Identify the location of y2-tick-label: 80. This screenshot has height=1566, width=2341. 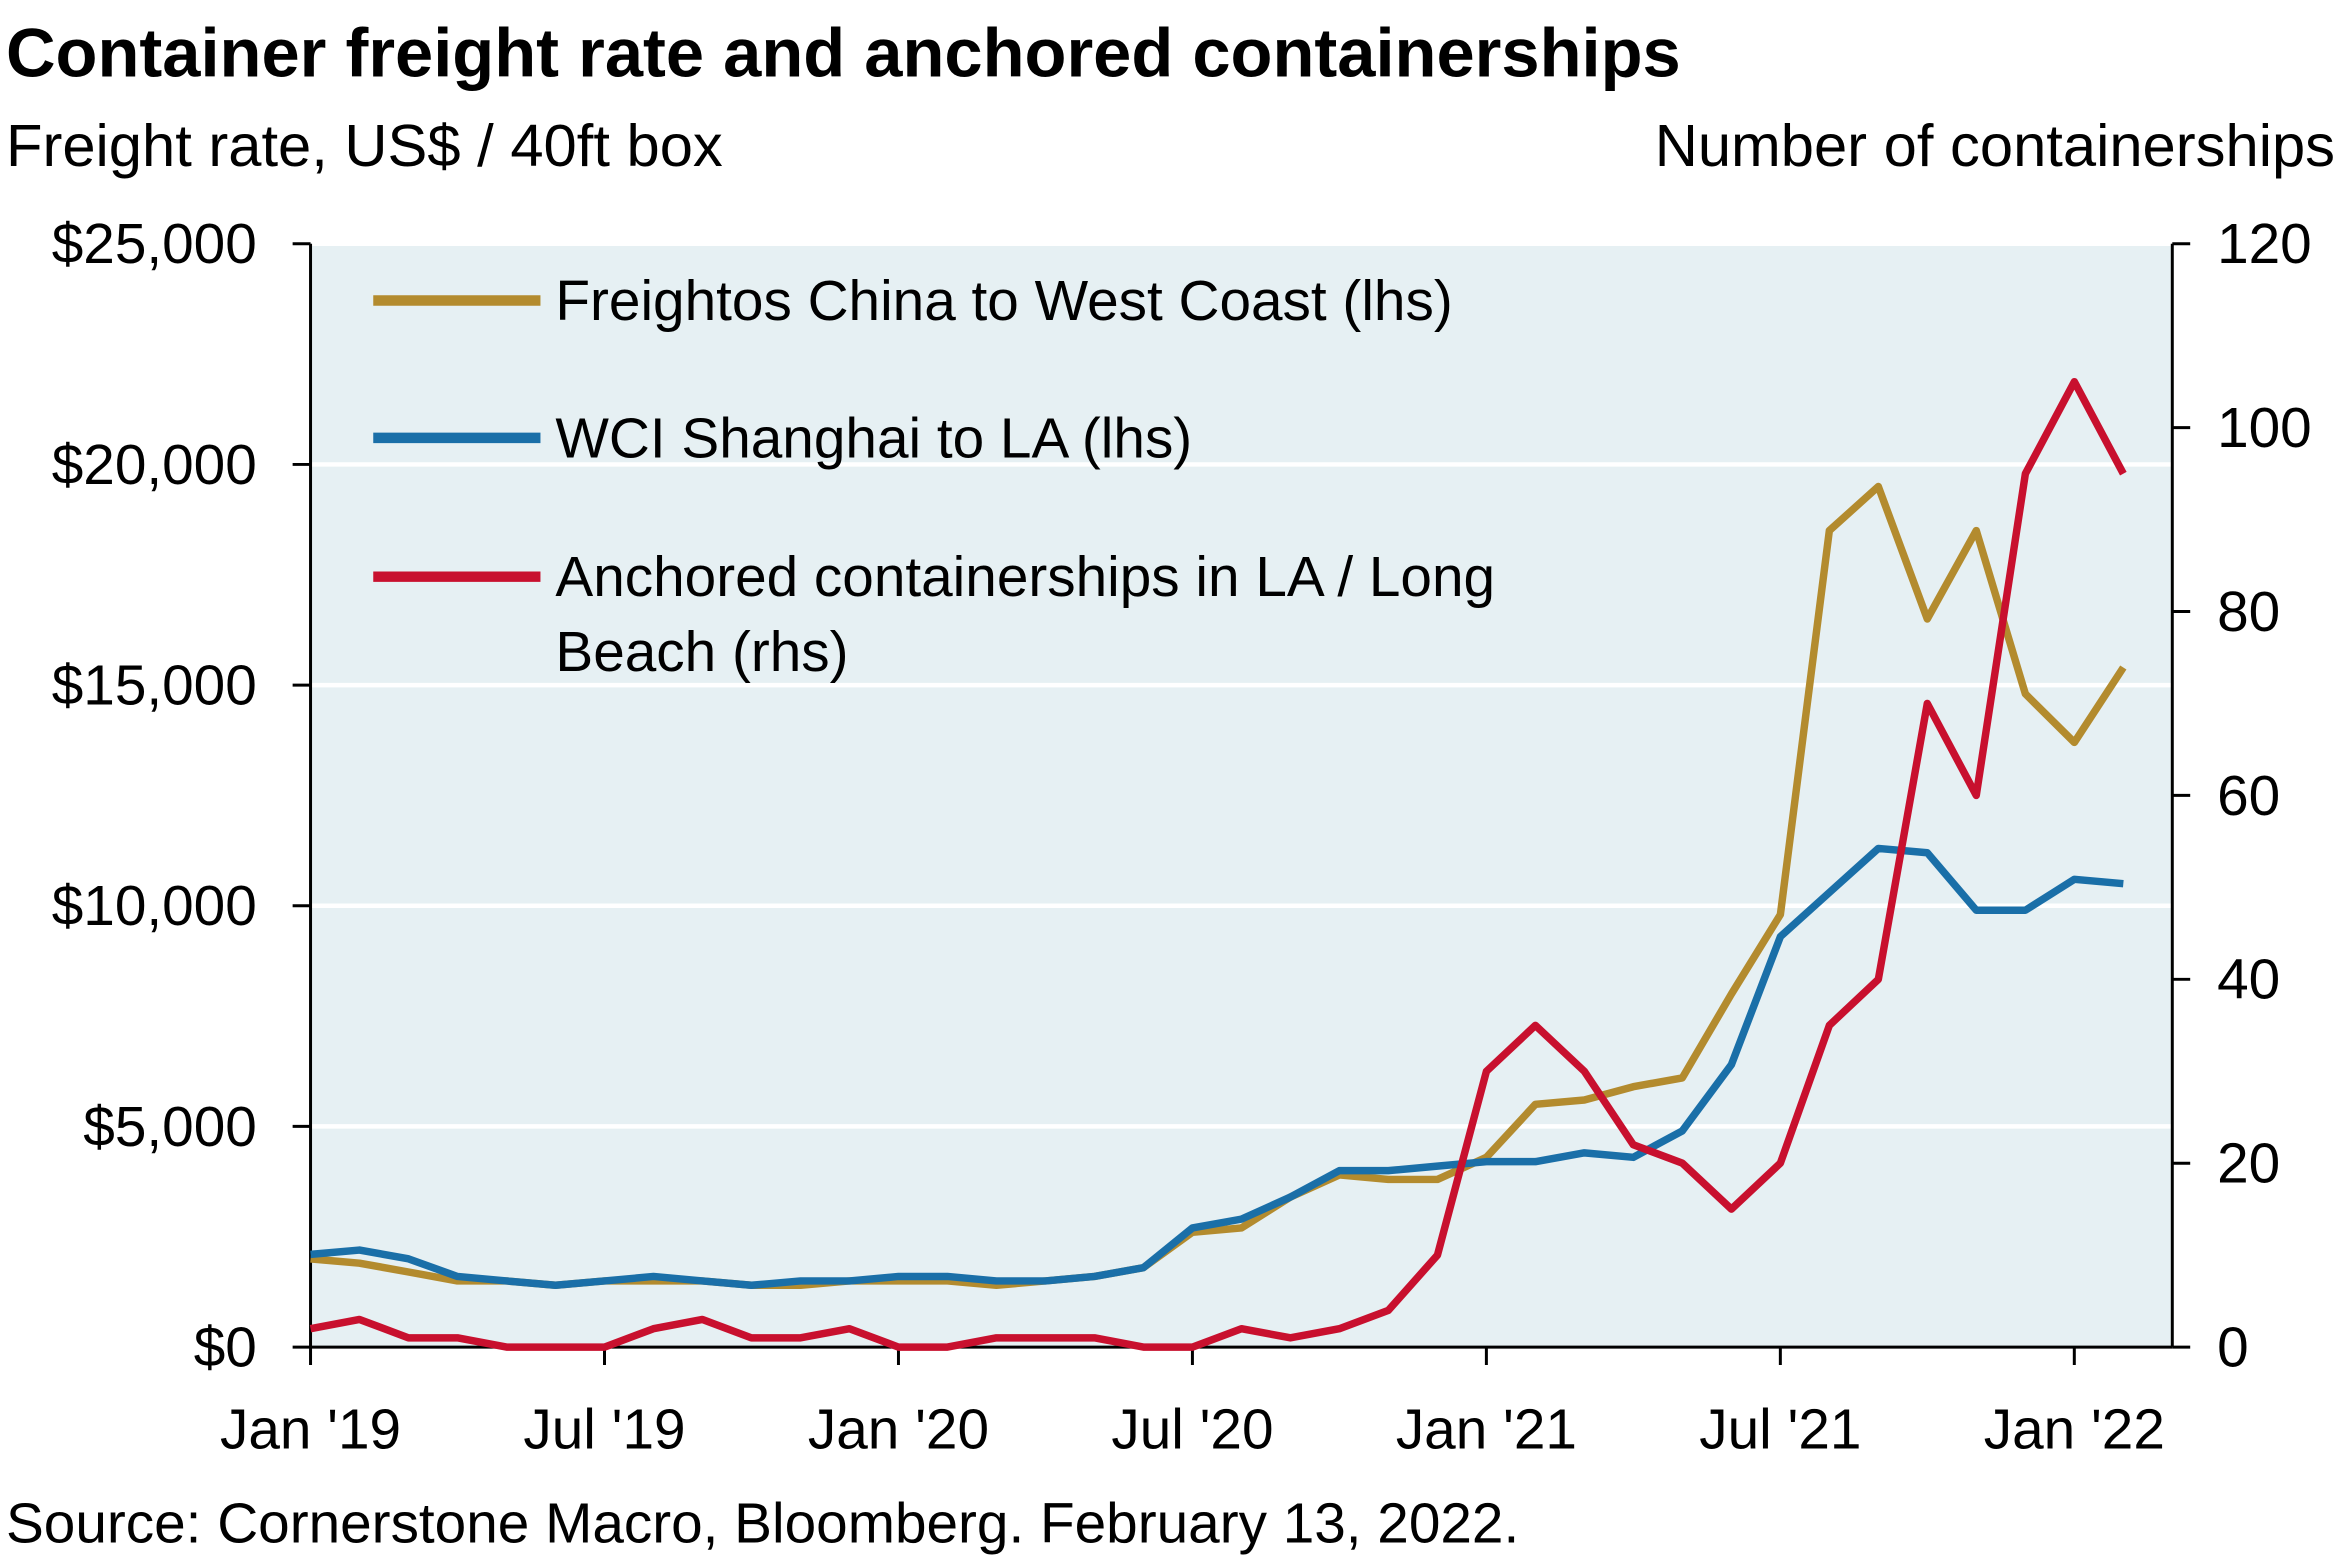
(2248, 612).